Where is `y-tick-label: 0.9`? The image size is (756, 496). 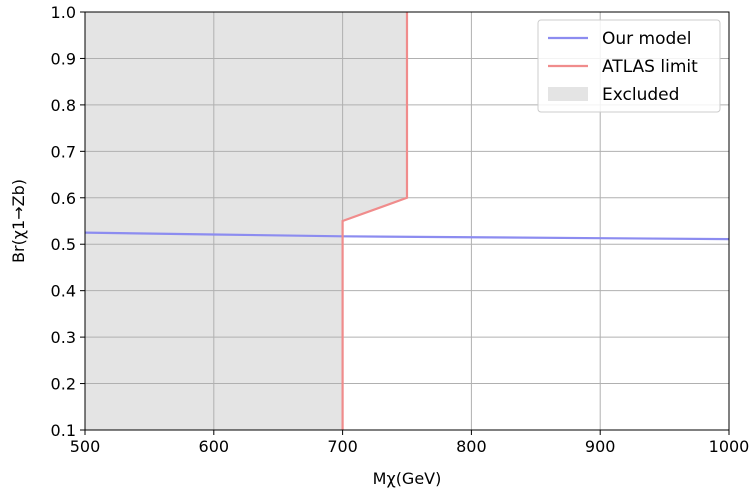 y-tick-label: 0.9 is located at coordinates (63, 58).